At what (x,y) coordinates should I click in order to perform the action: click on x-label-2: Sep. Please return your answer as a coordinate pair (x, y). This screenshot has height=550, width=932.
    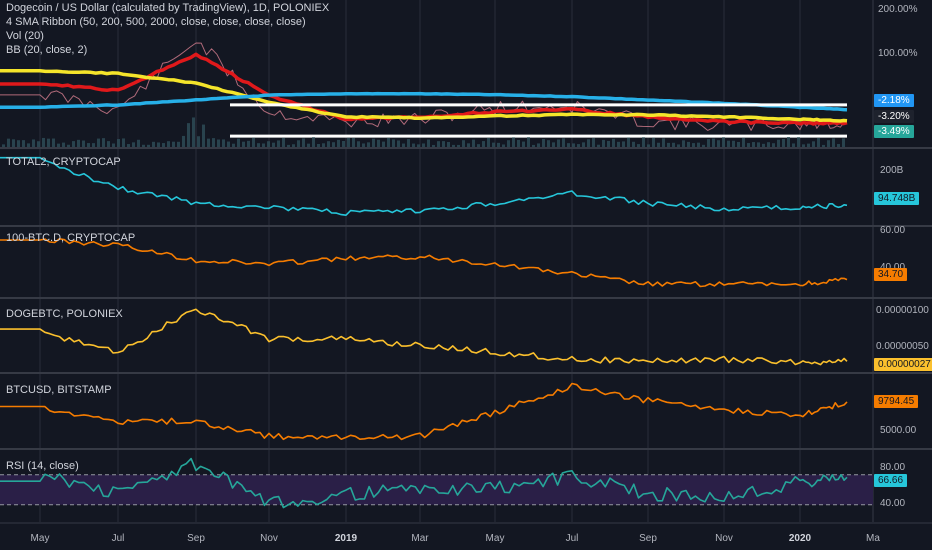
    Looking at the image, I should click on (196, 538).